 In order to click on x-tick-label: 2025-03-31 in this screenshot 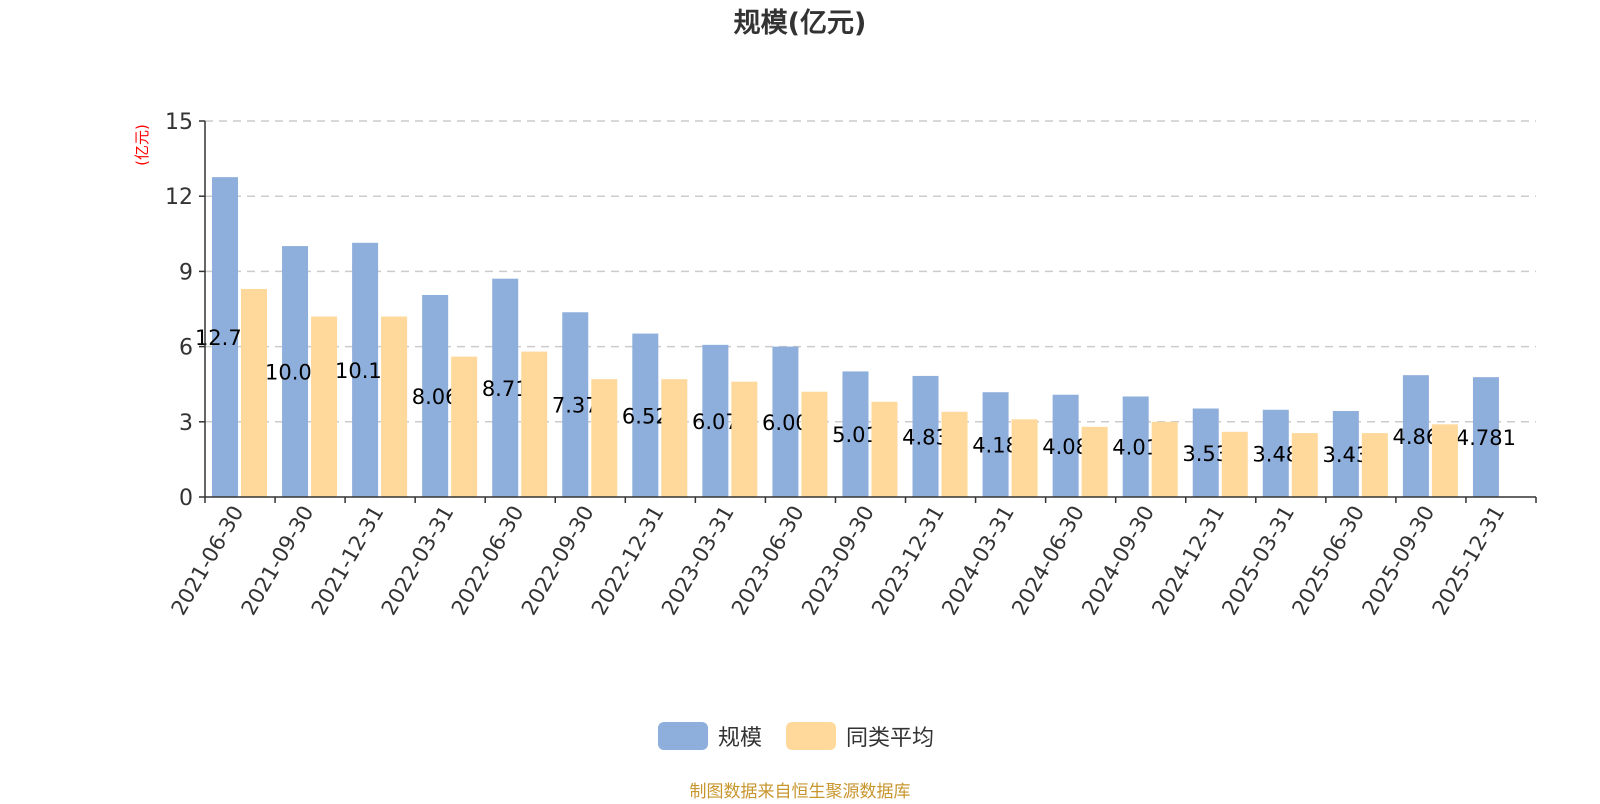, I will do `click(1258, 561)`.